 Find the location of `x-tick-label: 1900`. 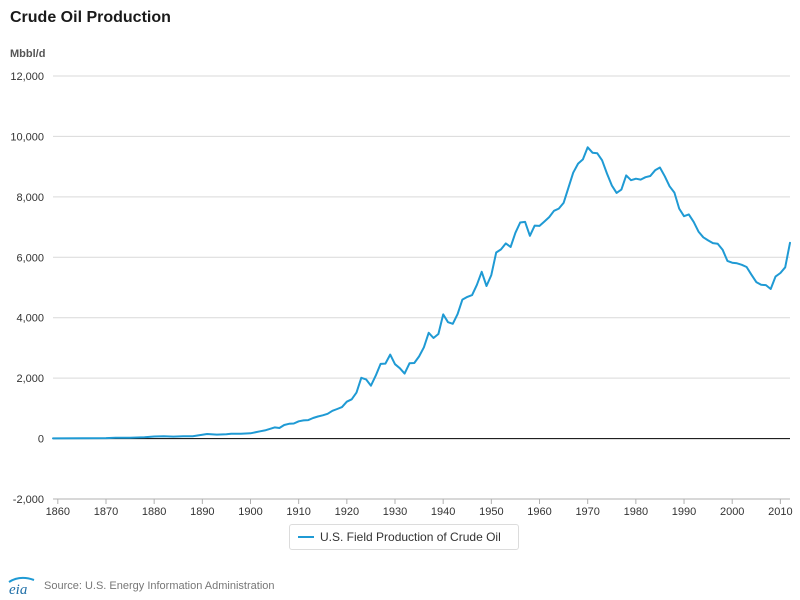

x-tick-label: 1900 is located at coordinates (250, 512).